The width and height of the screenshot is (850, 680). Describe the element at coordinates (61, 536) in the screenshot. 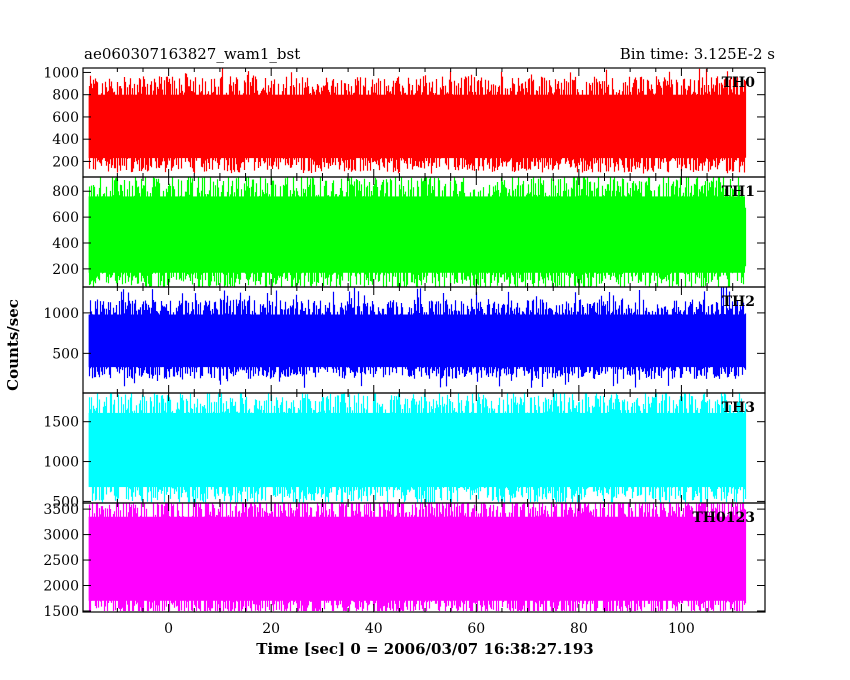

I see `y-tick-label: 3000` at that location.